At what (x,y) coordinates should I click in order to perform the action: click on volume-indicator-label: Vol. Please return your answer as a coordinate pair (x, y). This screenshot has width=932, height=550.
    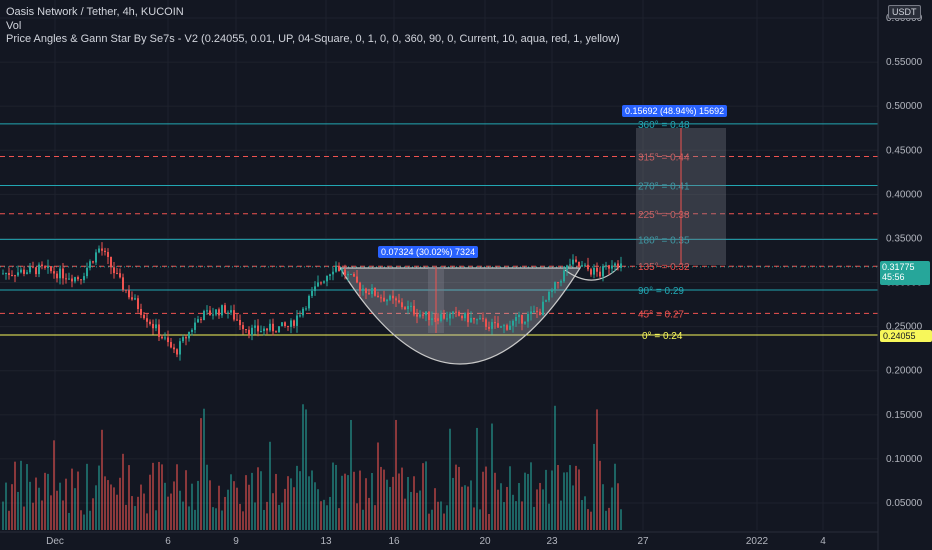
    Looking at the image, I should click on (14, 26).